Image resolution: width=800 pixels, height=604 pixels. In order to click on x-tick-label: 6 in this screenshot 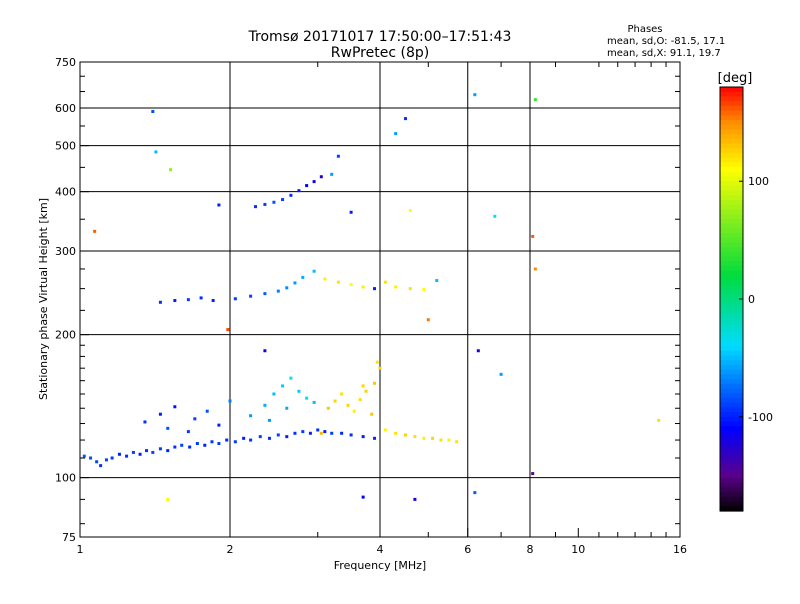, I will do `click(467, 549)`.